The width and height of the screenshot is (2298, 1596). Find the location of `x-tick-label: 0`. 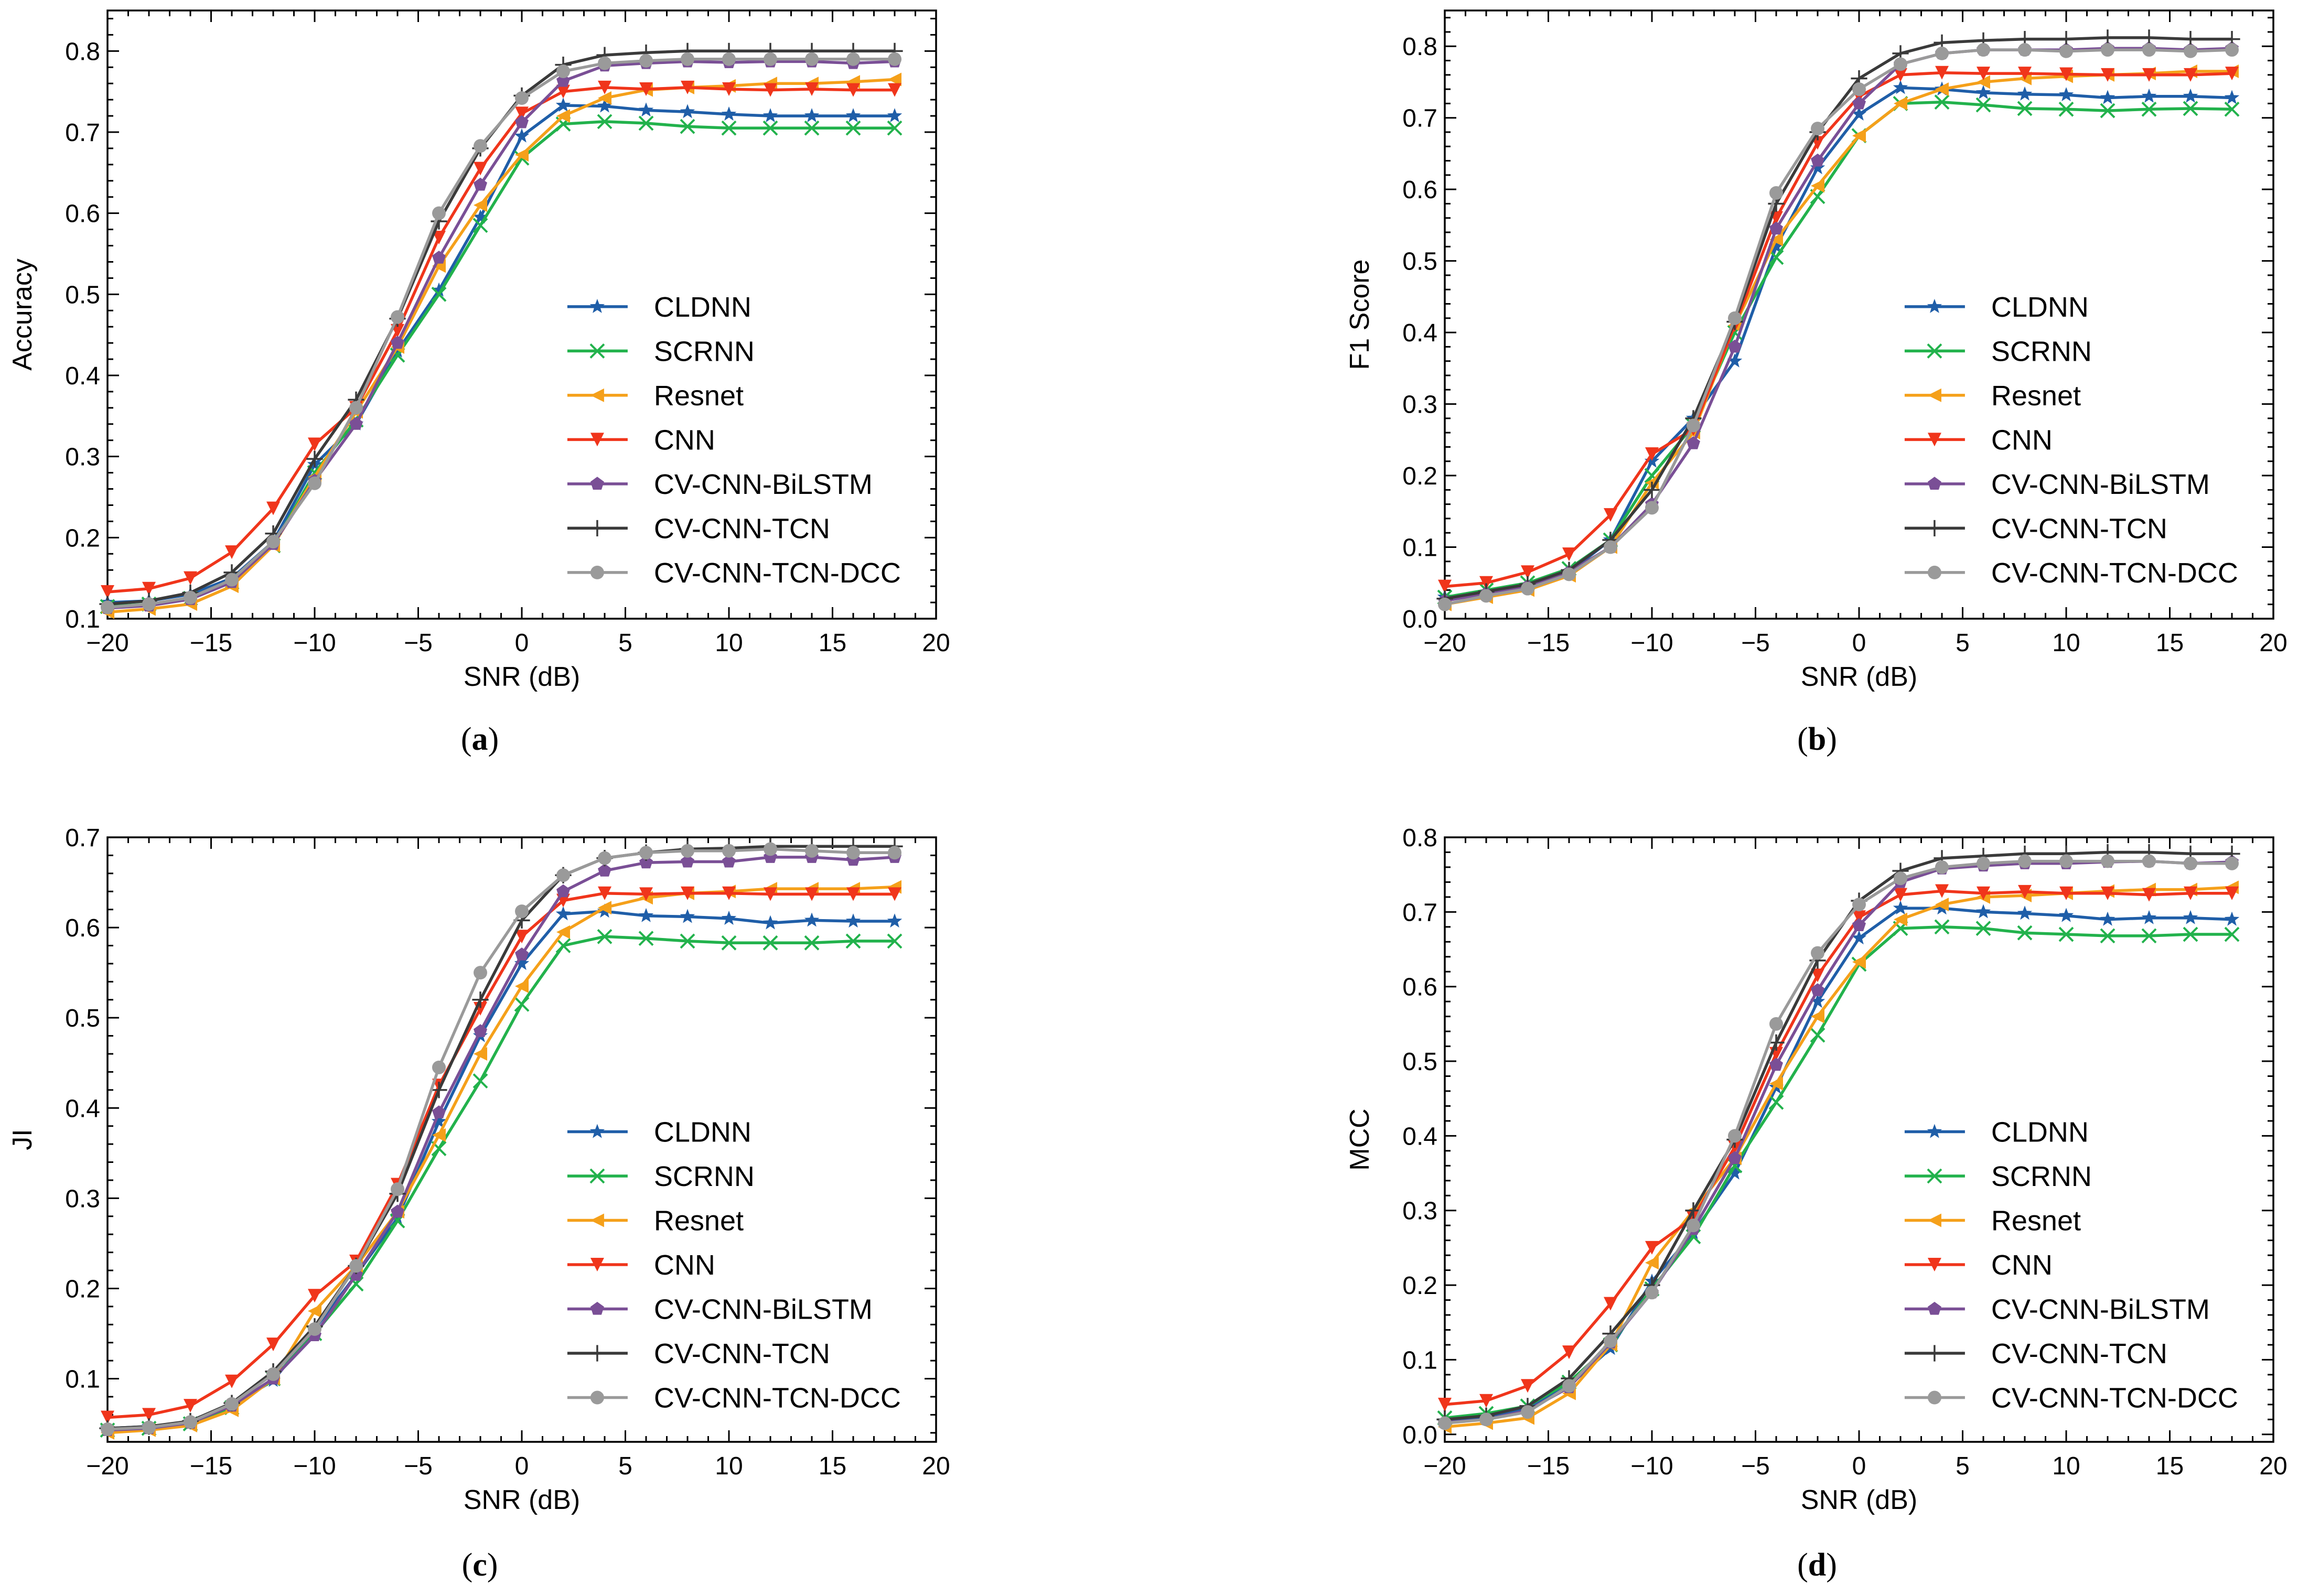

x-tick-label: 0 is located at coordinates (1859, 1466).